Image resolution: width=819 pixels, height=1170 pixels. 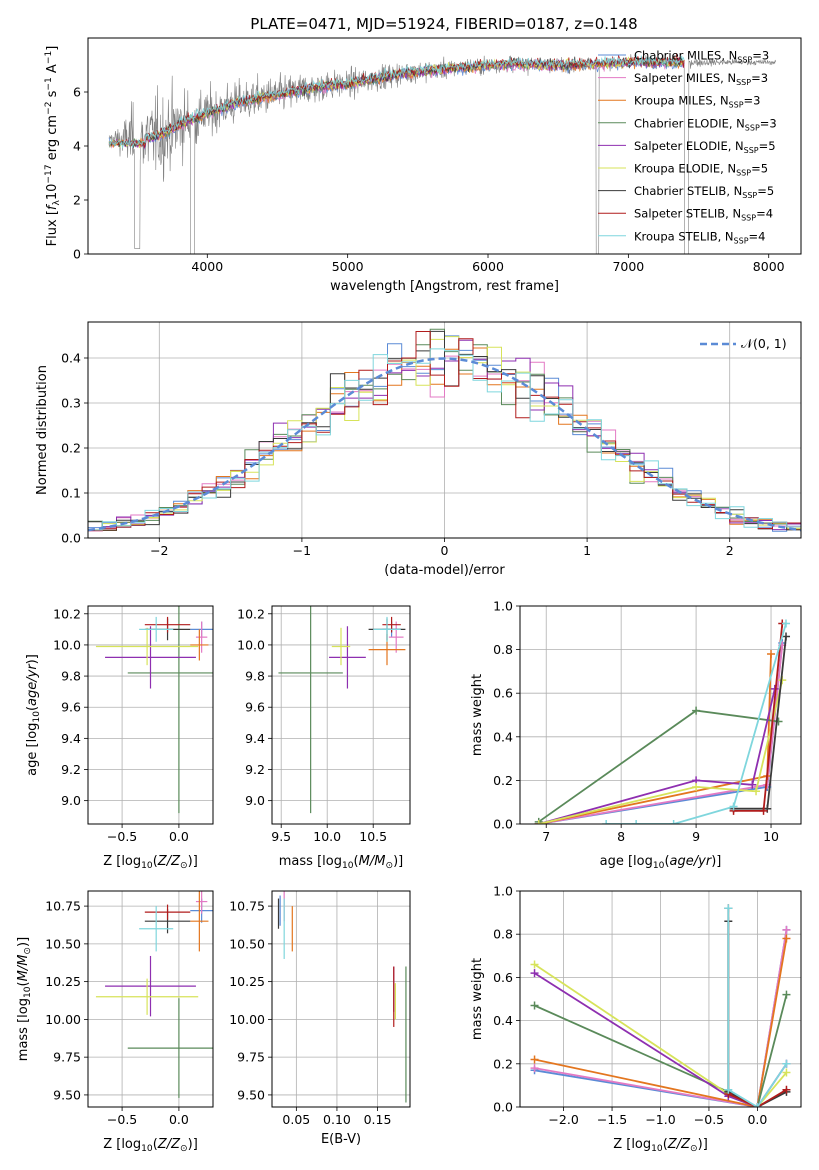 I want to click on mass_vs_Z-ytick-label-1: 9.75, so click(x=67, y=1057).